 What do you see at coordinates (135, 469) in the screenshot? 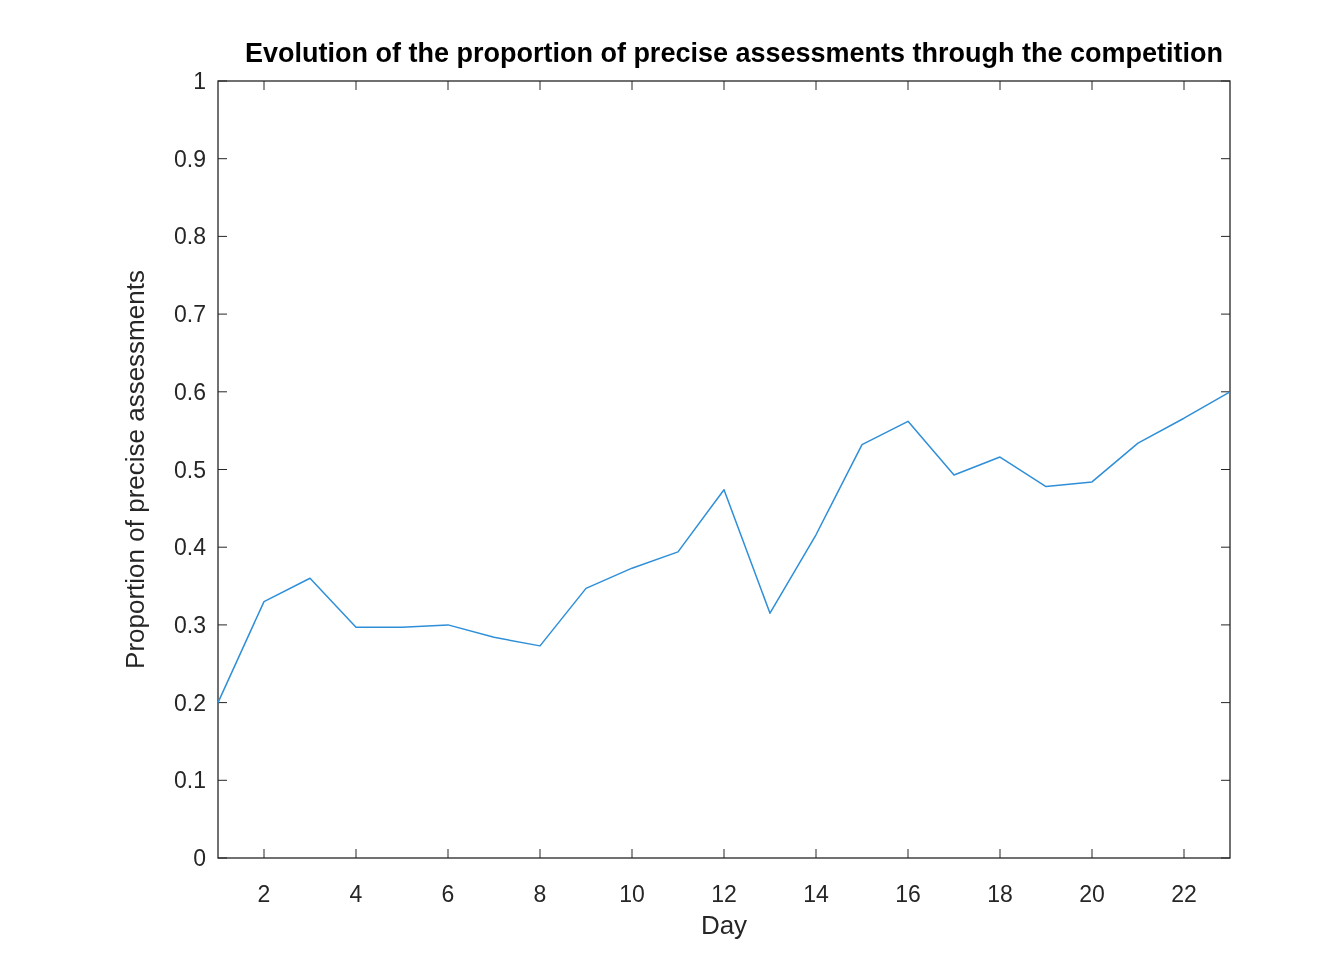
I see `y-axis-title: Proportion of precise assessments` at bounding box center [135, 469].